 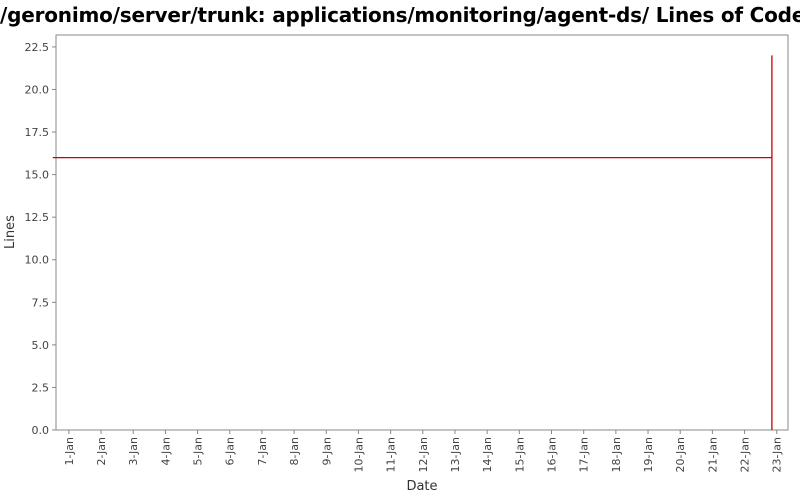 I want to click on x-tick-label: 13-Jan, so click(x=455, y=455).